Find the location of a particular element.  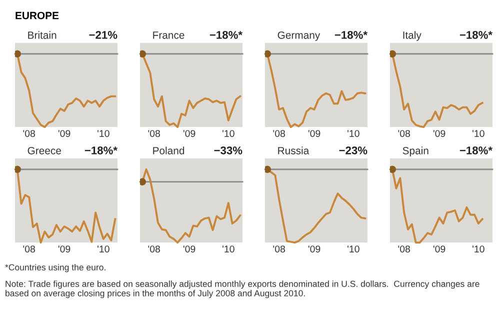

text: Note: Trade figures are based on seasonally adjusted monthly exports denominated in U.S. dollars. Currency changes are based on average closing prices in the months of July 2008 and August 2010. is located at coordinates (243, 289).